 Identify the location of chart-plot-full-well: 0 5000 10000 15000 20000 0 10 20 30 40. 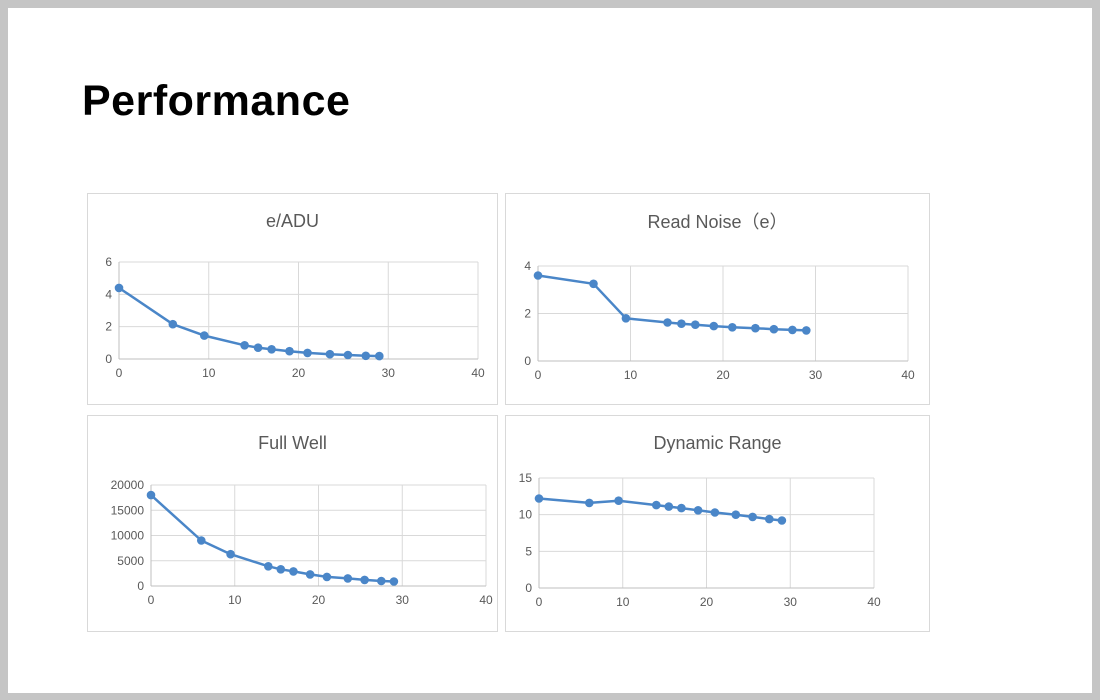
(302, 542).